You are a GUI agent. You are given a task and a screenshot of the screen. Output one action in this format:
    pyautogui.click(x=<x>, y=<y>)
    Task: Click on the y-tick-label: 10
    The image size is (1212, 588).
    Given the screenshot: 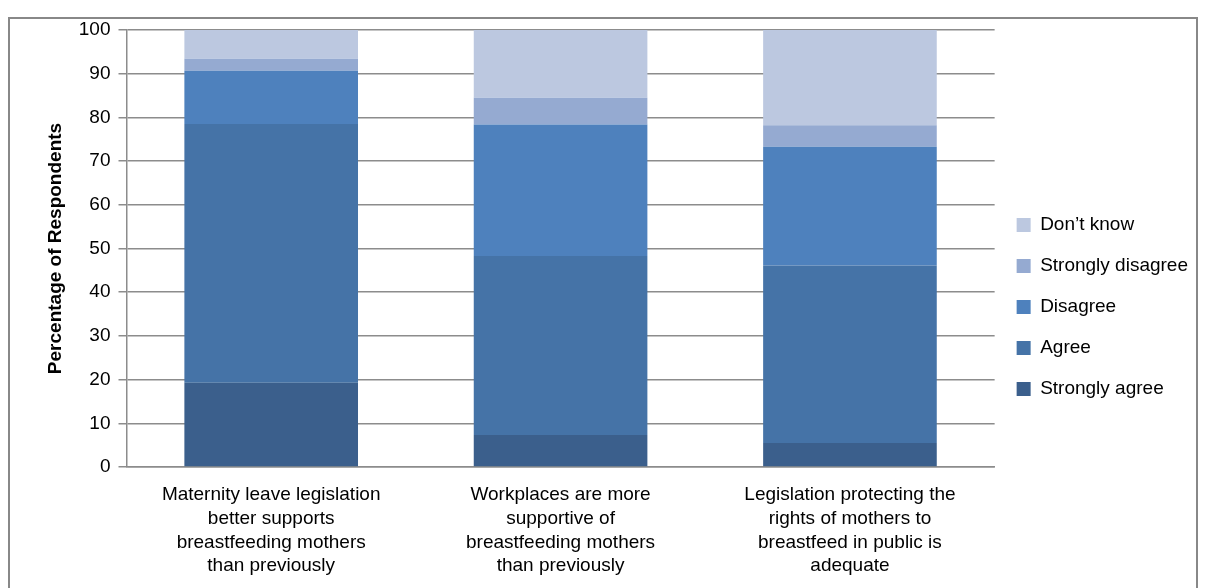 What is the action you would take?
    pyautogui.click(x=100, y=422)
    